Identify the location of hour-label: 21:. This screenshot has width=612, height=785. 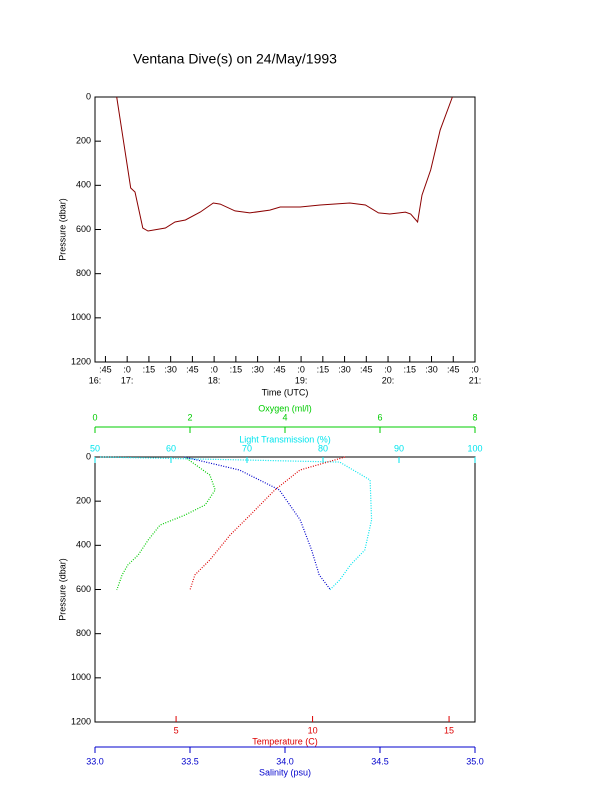
(475, 380).